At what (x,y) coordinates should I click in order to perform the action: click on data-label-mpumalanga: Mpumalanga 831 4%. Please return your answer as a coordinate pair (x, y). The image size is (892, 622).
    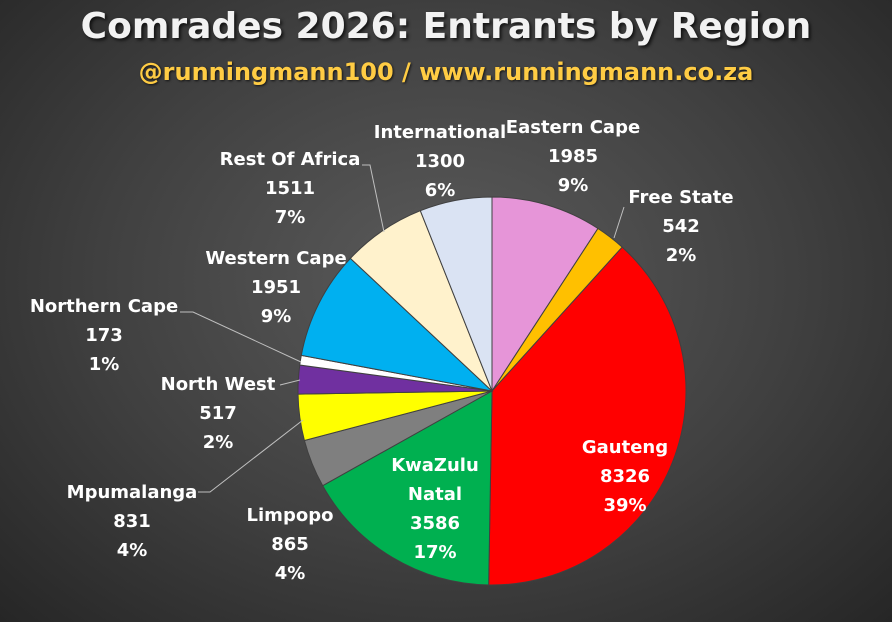
    Looking at the image, I should click on (132, 521).